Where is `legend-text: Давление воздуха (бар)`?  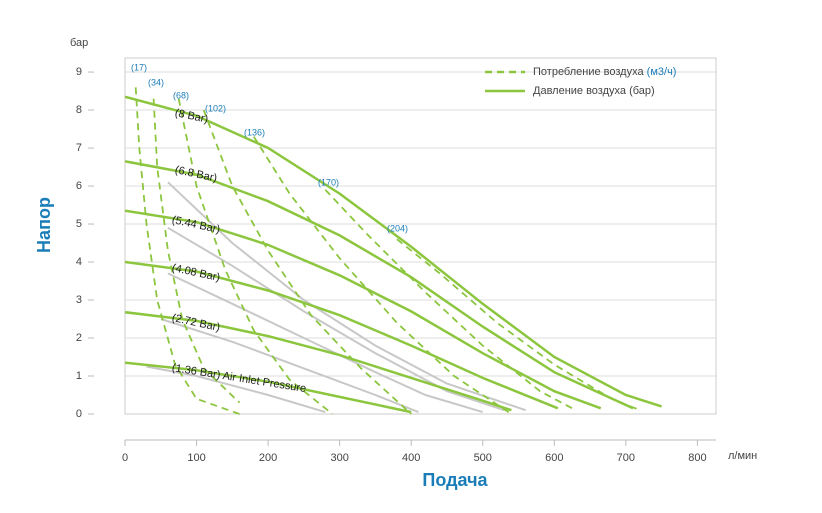 legend-text: Давление воздуха (бар) is located at coordinates (594, 91).